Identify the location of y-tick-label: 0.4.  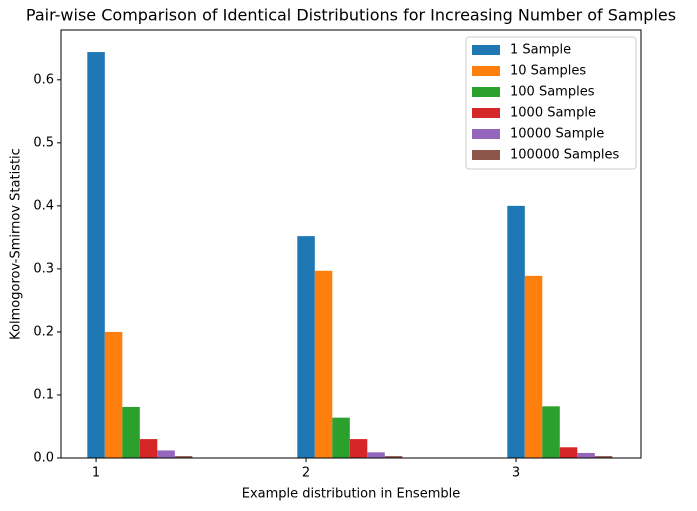
(43, 205).